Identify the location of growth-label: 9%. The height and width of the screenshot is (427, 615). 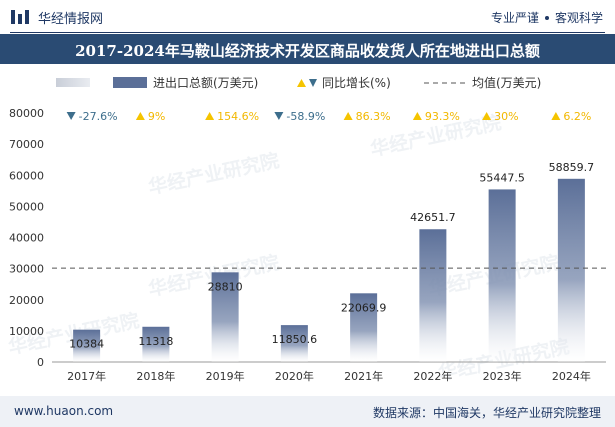
(156, 116).